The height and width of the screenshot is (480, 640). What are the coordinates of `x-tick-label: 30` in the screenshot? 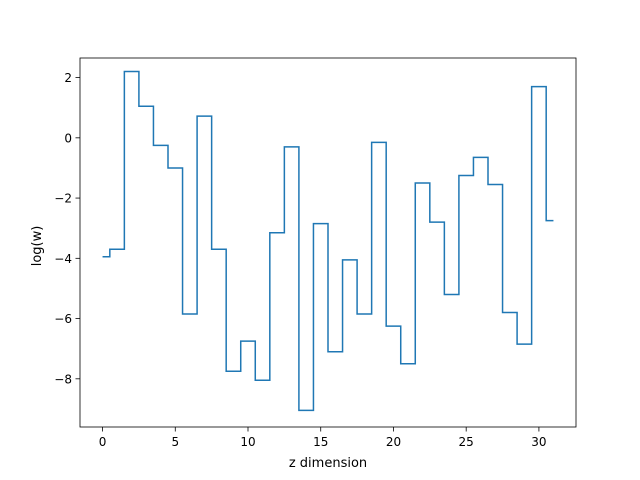 It's located at (538, 442).